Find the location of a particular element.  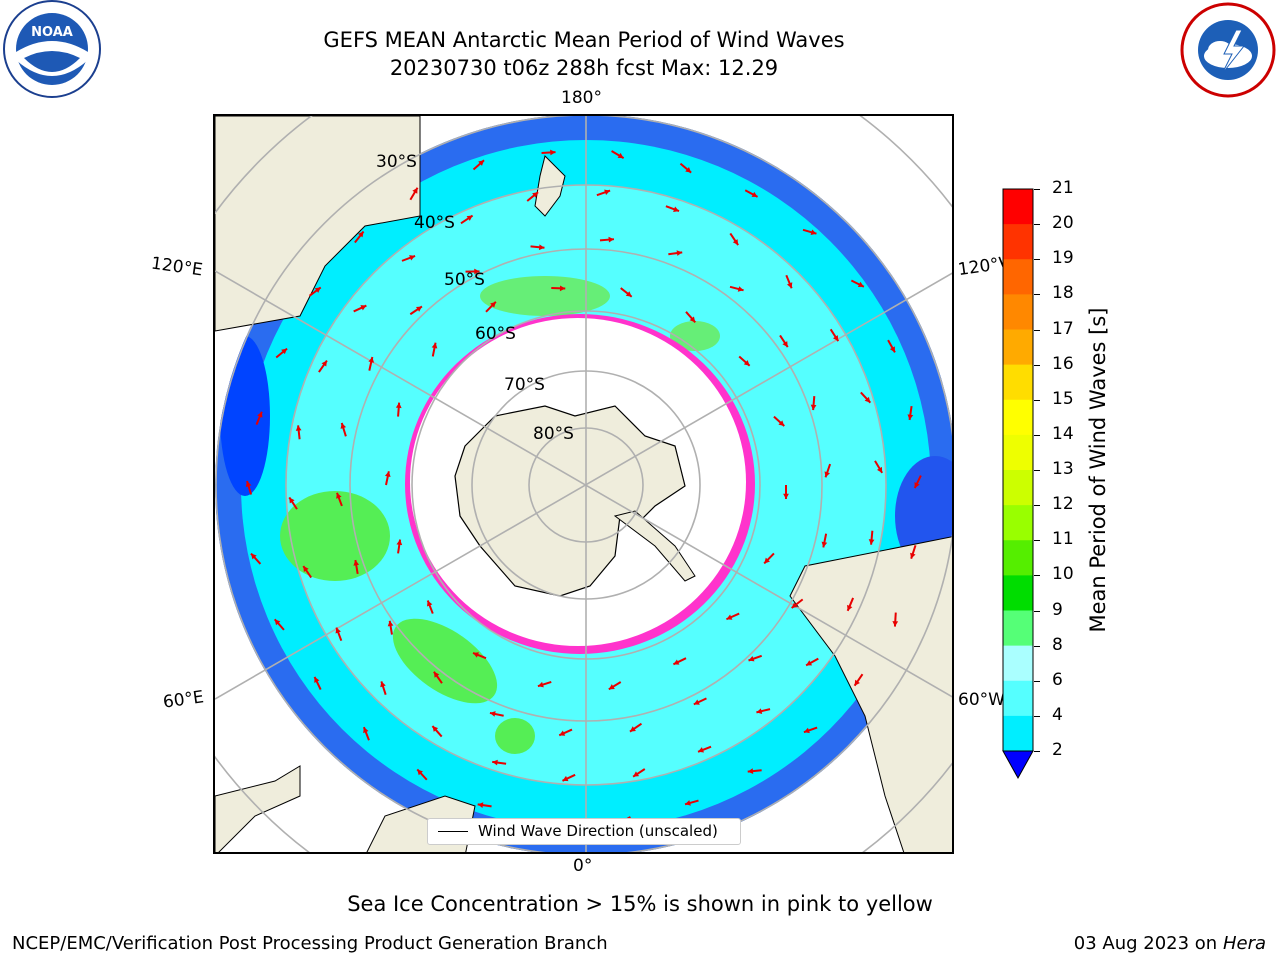

colorbar-tick-label: 21 is located at coordinates (1063, 188).